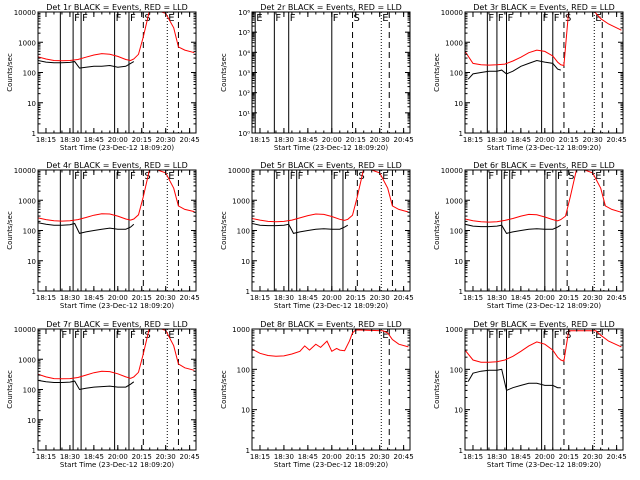  I want to click on chart-title: Det 4r BLACK = Events, RED = LLD, so click(117, 165).